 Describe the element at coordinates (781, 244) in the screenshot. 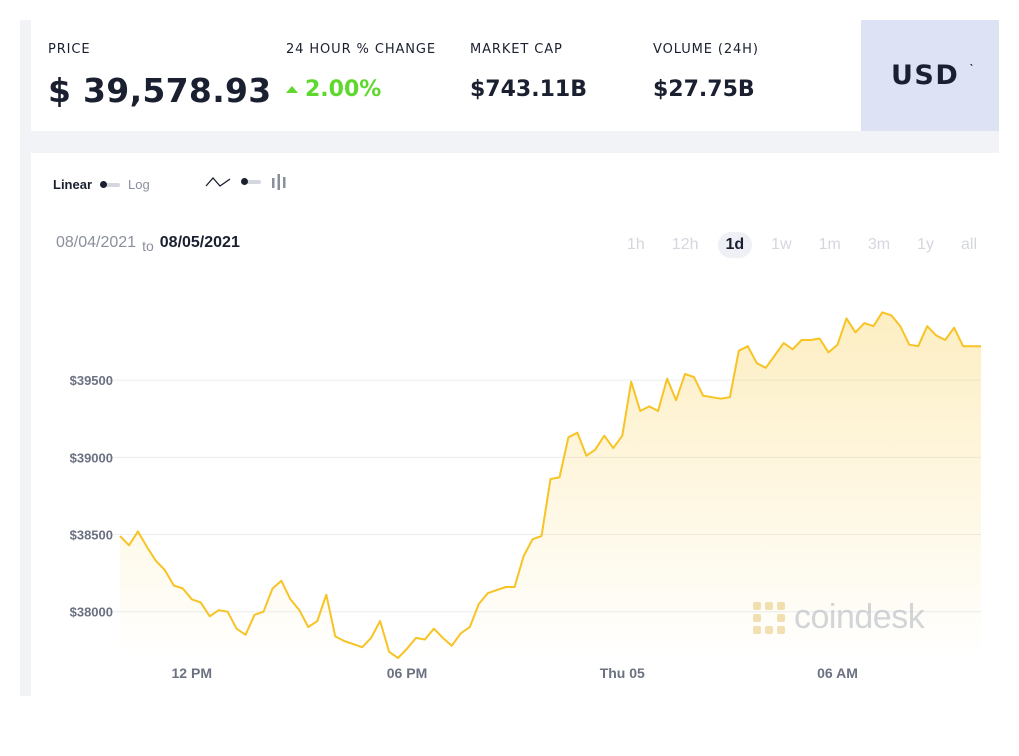

I see `range-button-1w: 1w` at that location.